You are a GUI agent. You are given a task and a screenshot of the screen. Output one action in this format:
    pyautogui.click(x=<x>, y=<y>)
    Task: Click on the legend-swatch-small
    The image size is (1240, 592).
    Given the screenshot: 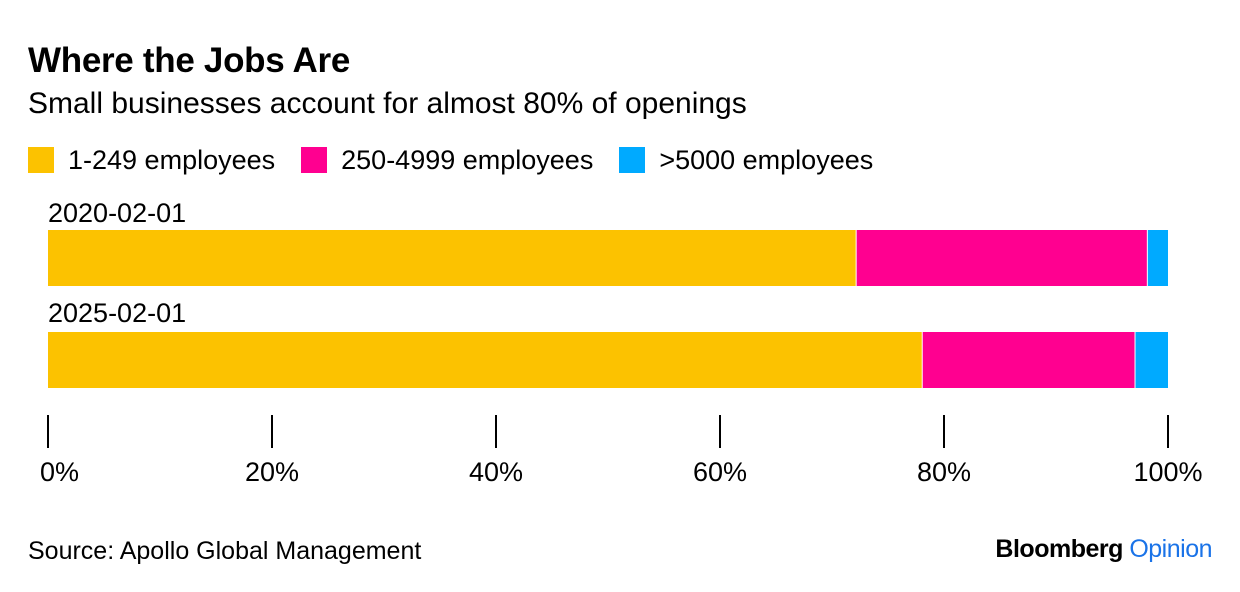 What is the action you would take?
    pyautogui.click(x=41, y=160)
    